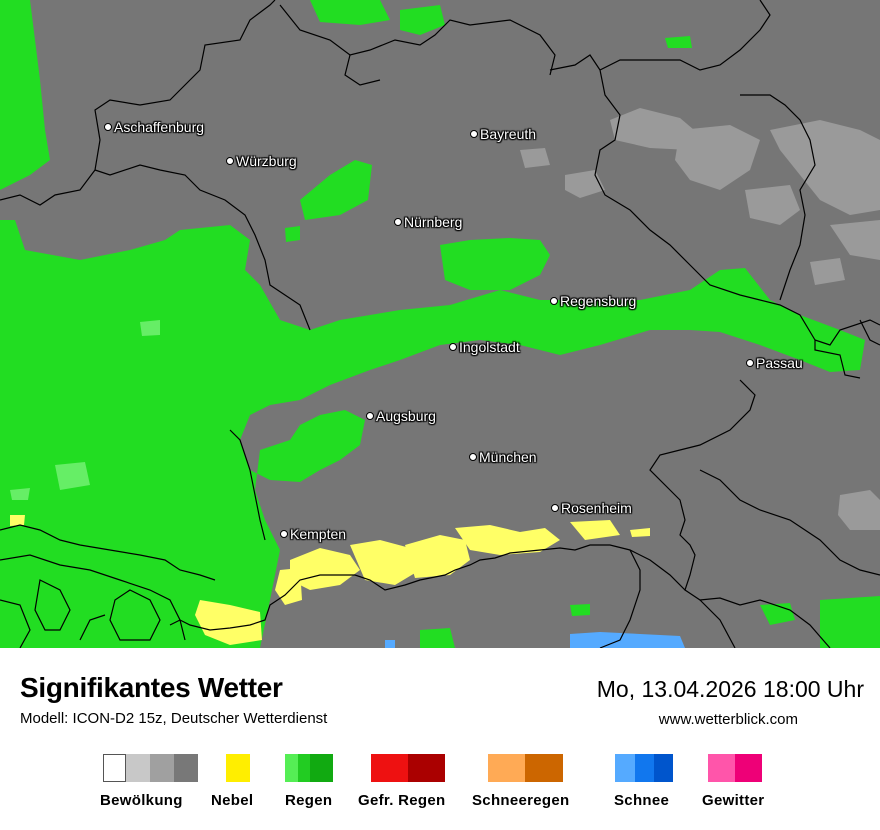 Image resolution: width=880 pixels, height=830 pixels. I want to click on city-name: Würzburg, so click(266, 161).